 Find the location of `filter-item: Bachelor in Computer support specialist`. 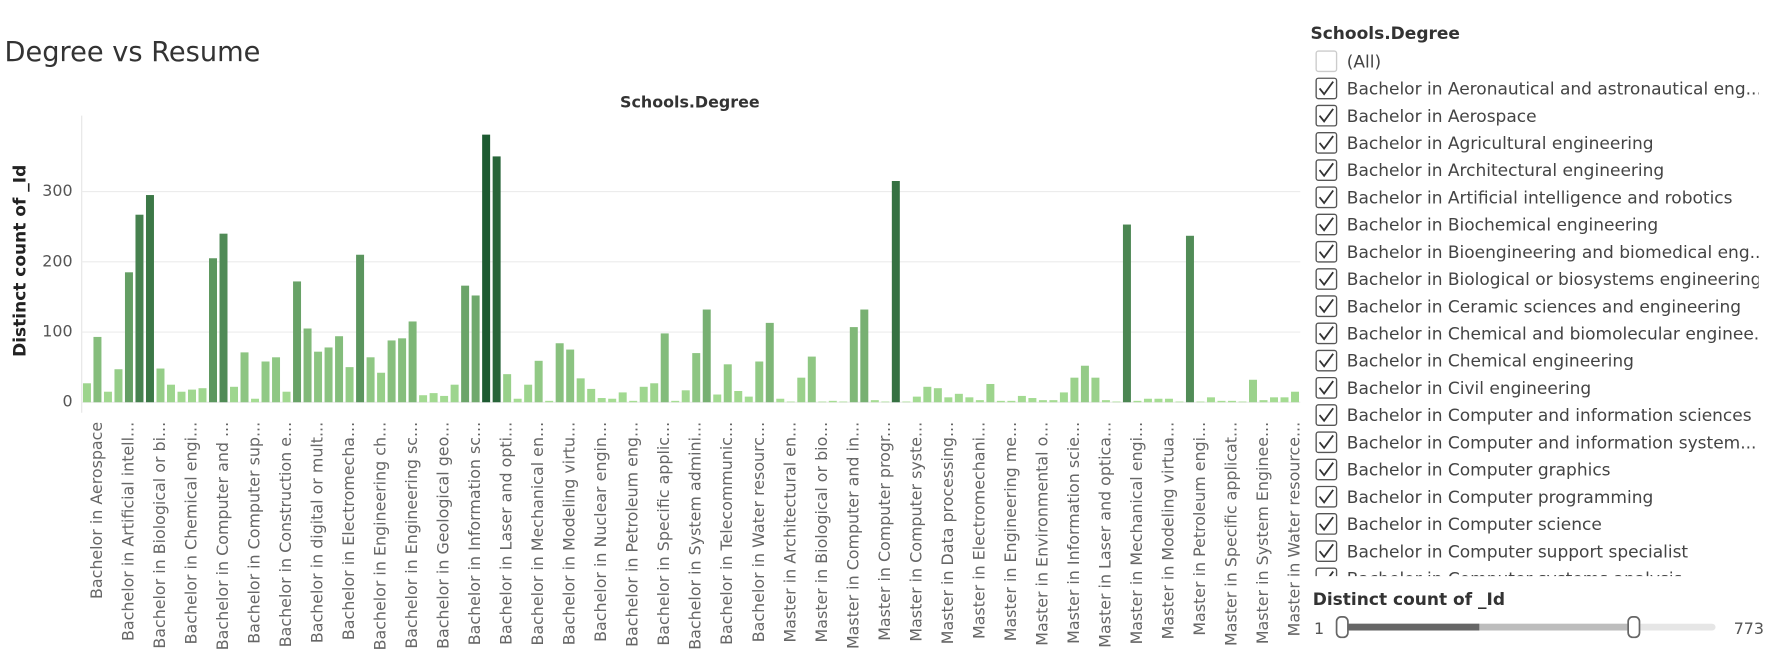

filter-item: Bachelor in Computer support specialist is located at coordinates (1501, 551).